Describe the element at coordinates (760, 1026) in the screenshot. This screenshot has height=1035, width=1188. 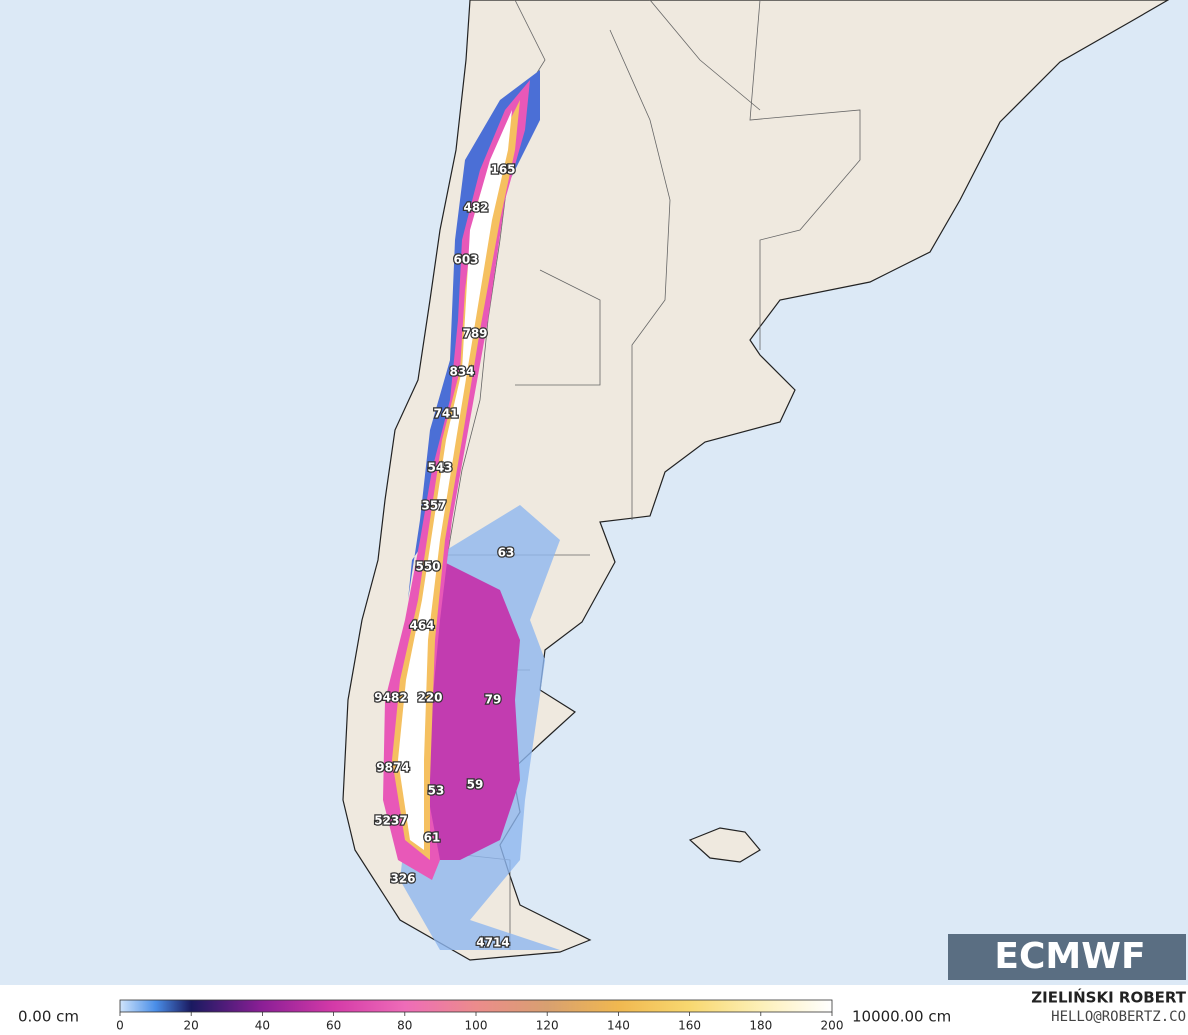
I see `colorbar-tick-label: 180` at that location.